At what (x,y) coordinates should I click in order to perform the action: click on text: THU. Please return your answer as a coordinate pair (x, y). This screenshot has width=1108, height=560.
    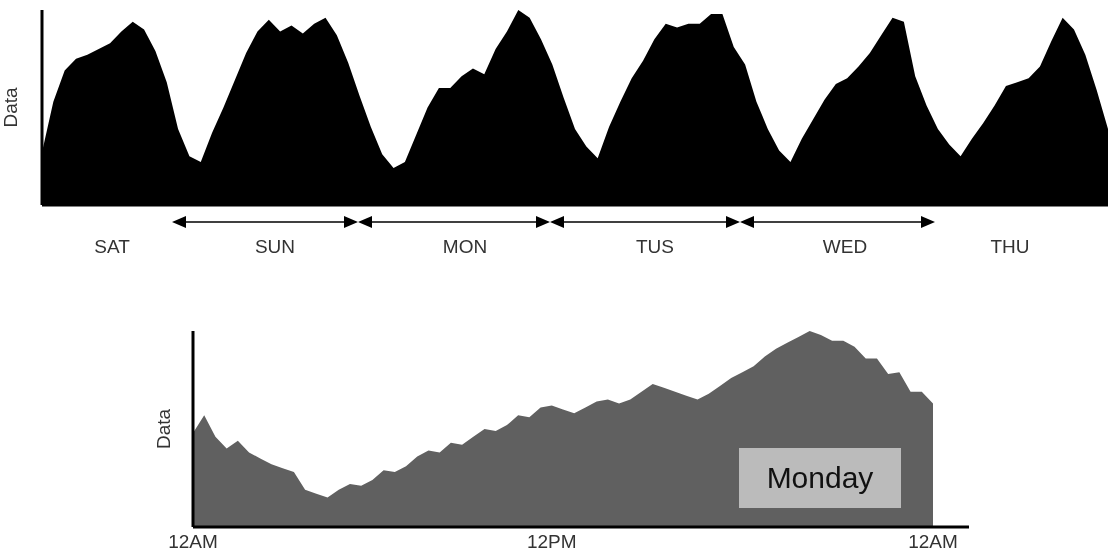
    Looking at the image, I should click on (1010, 247).